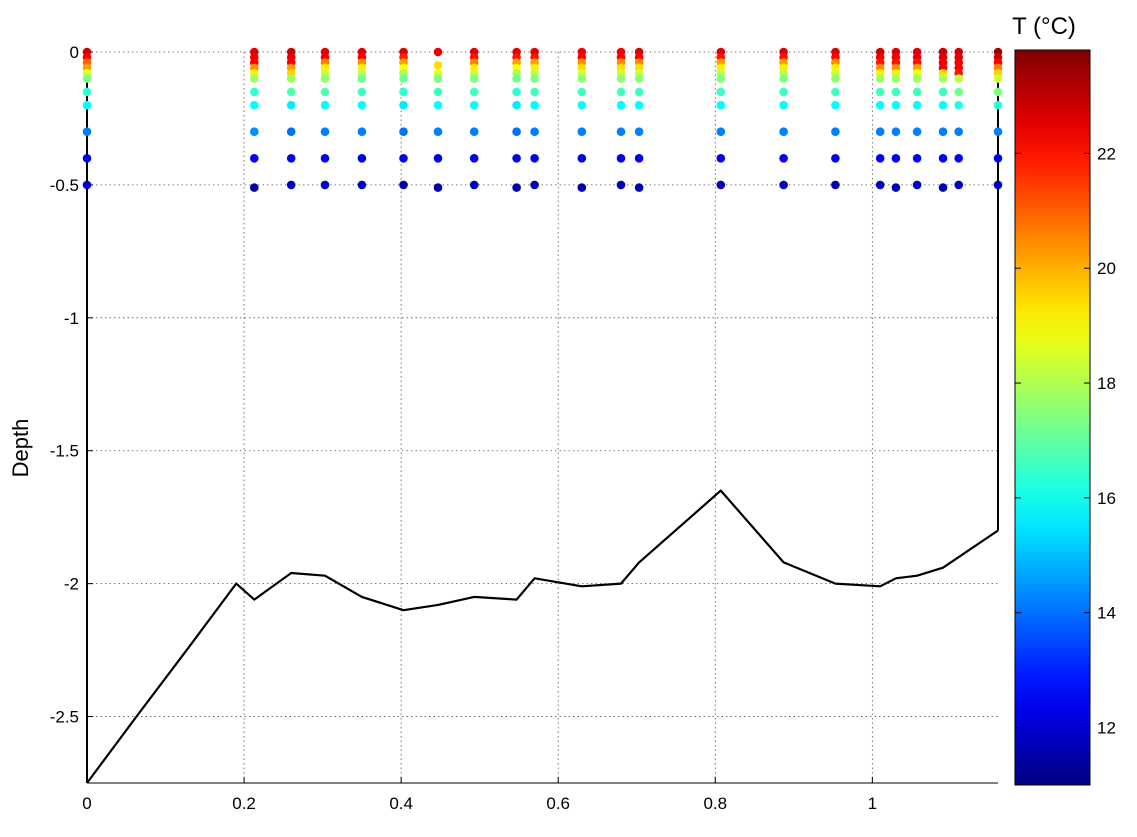 The height and width of the screenshot is (837, 1137). I want to click on x-tick-label: 0.6, so click(558, 803).